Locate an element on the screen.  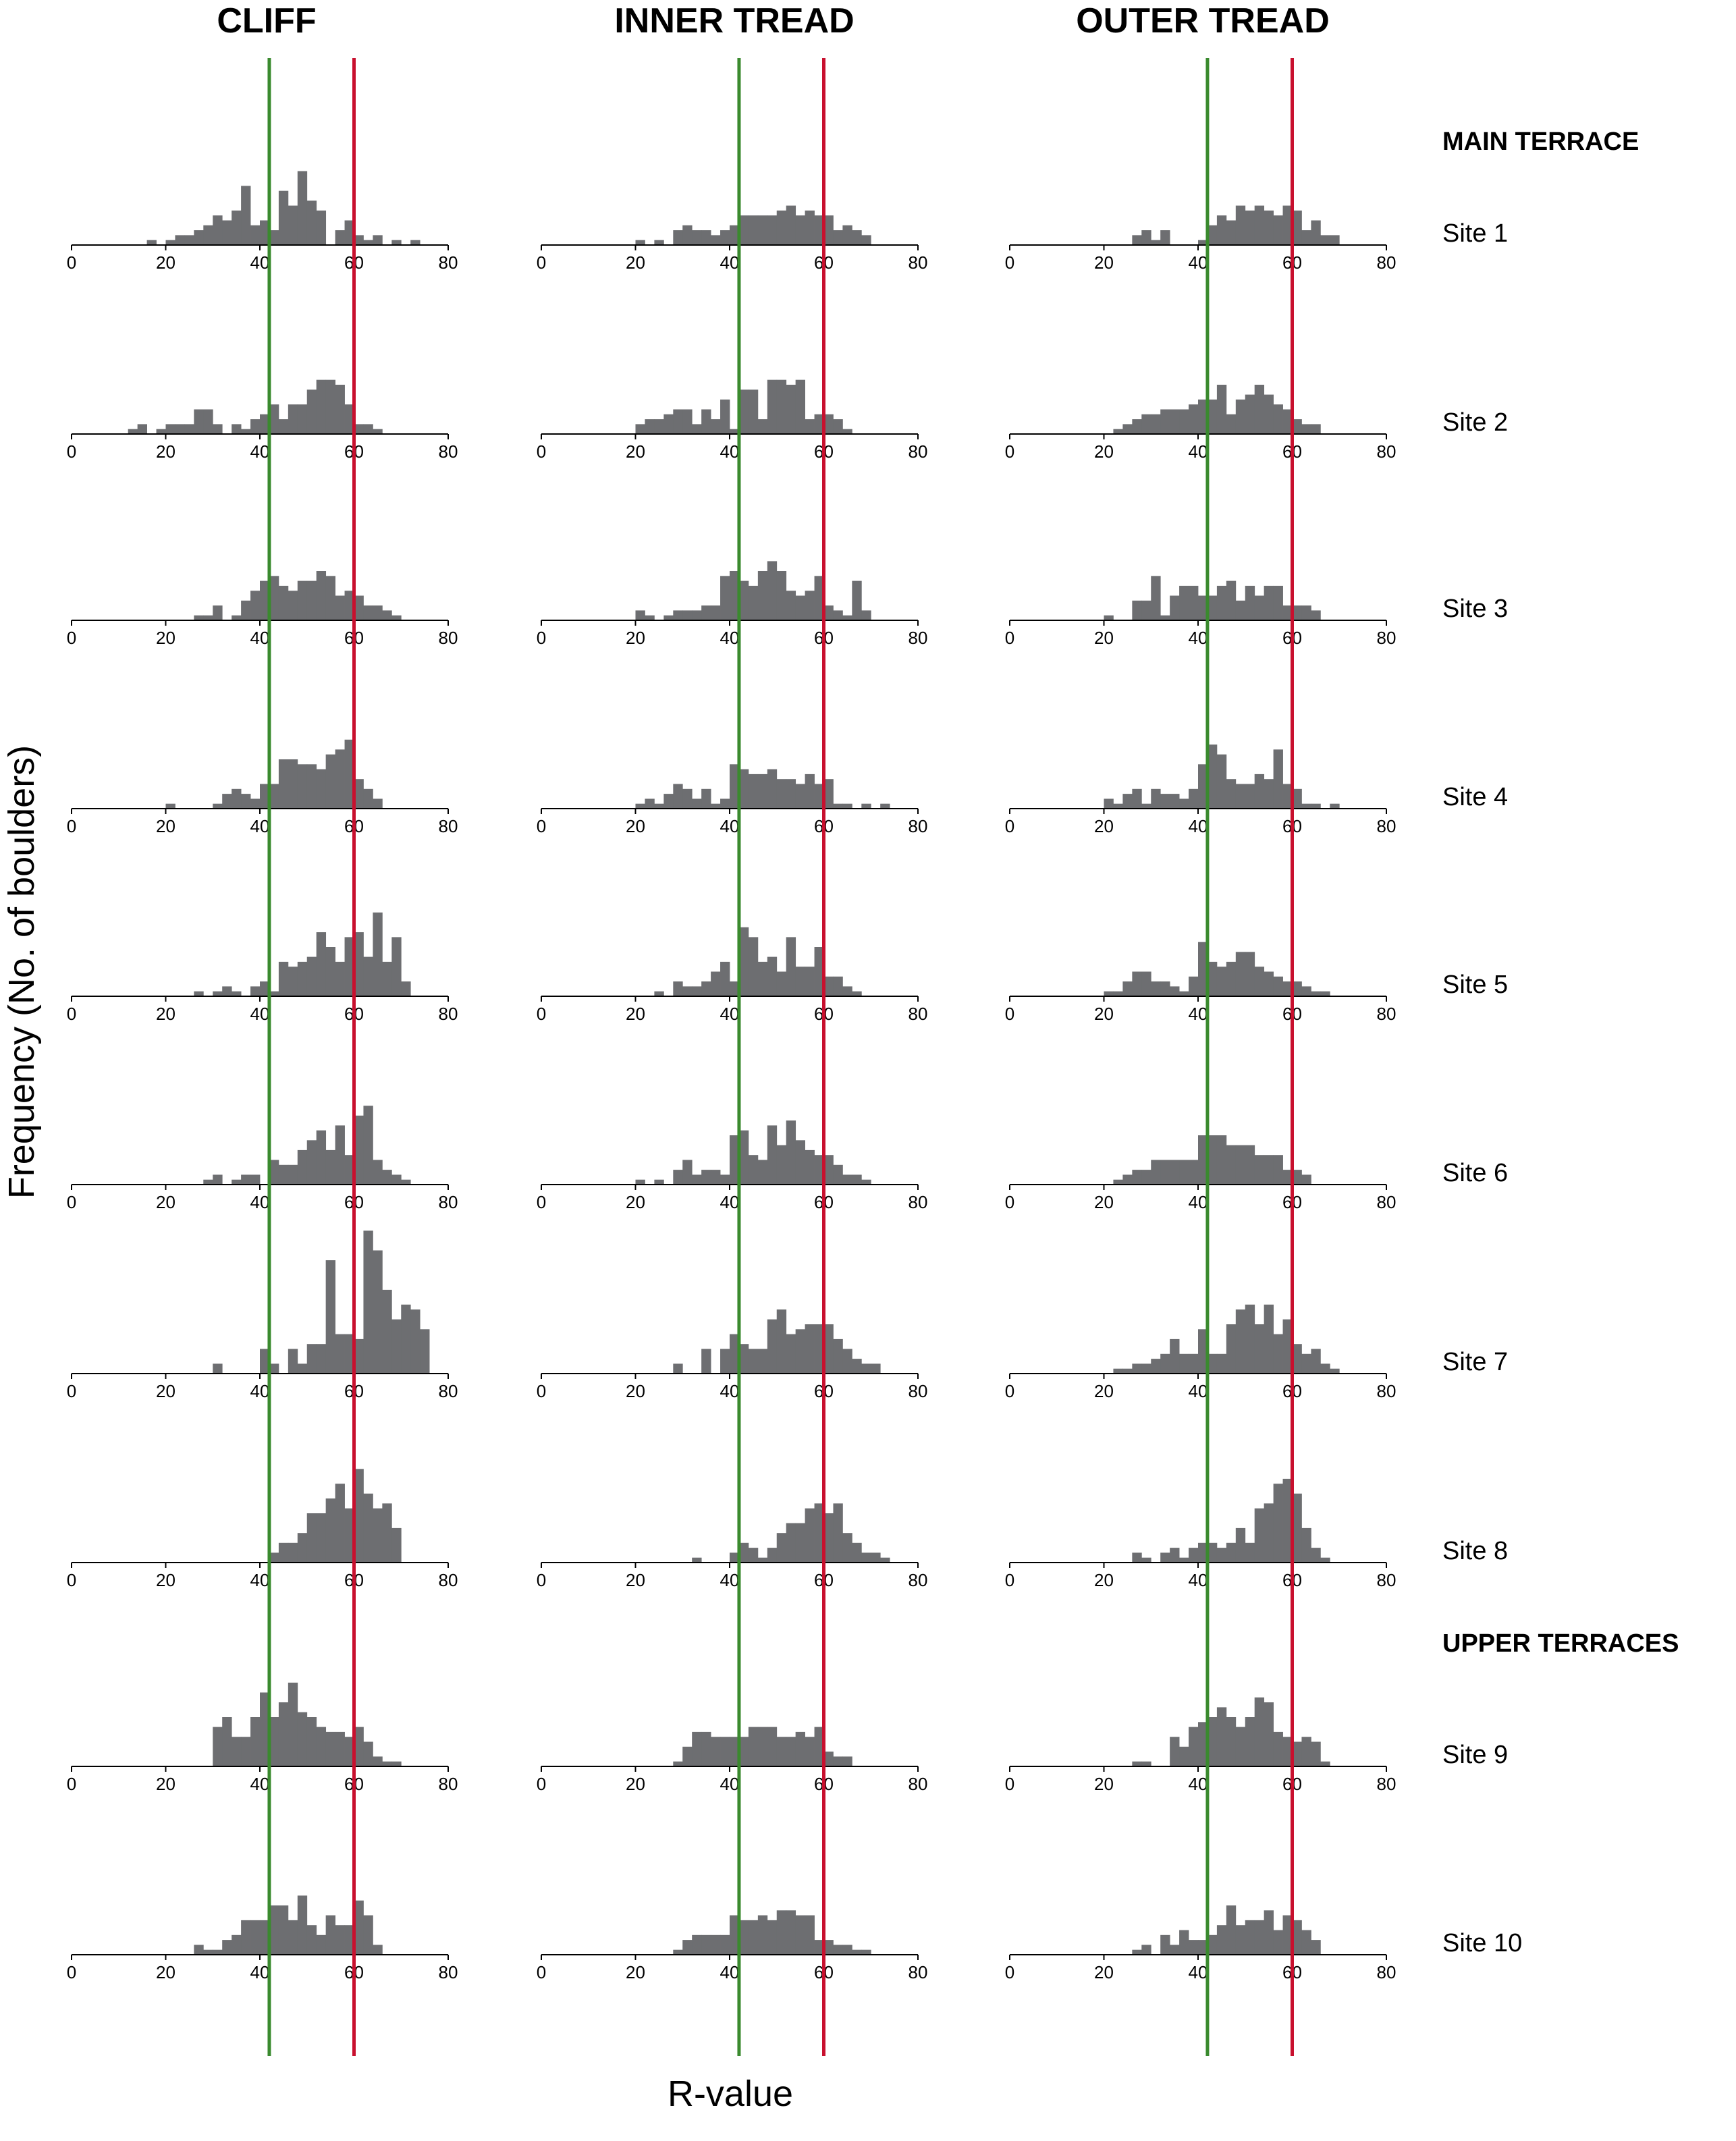
column-title-inner-tread: INNER TREAD is located at coordinates (734, 20).